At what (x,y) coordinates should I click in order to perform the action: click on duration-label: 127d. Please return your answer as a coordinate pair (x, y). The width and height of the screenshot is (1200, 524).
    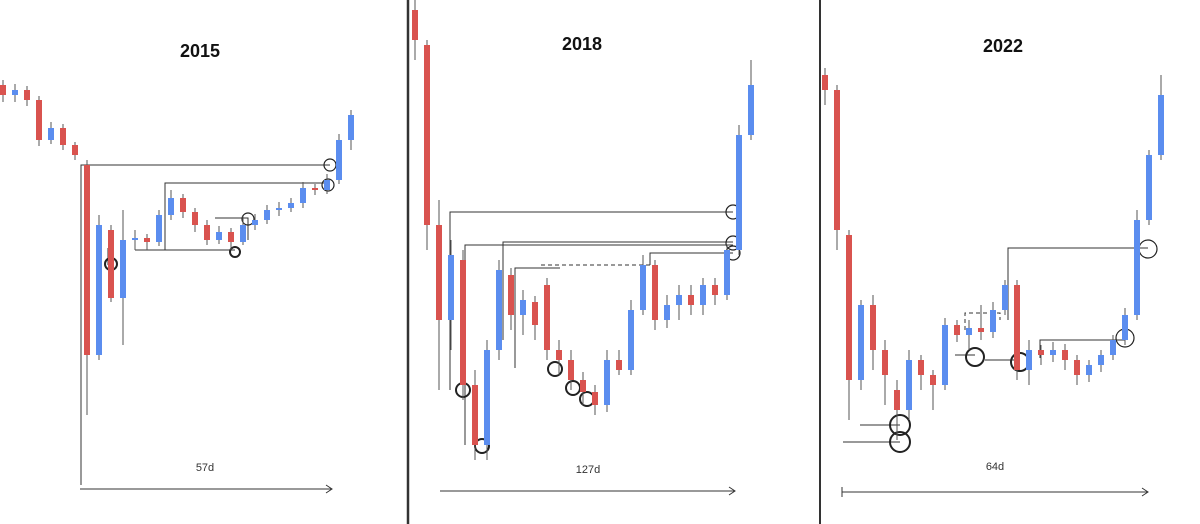
    Looking at the image, I should click on (588, 470).